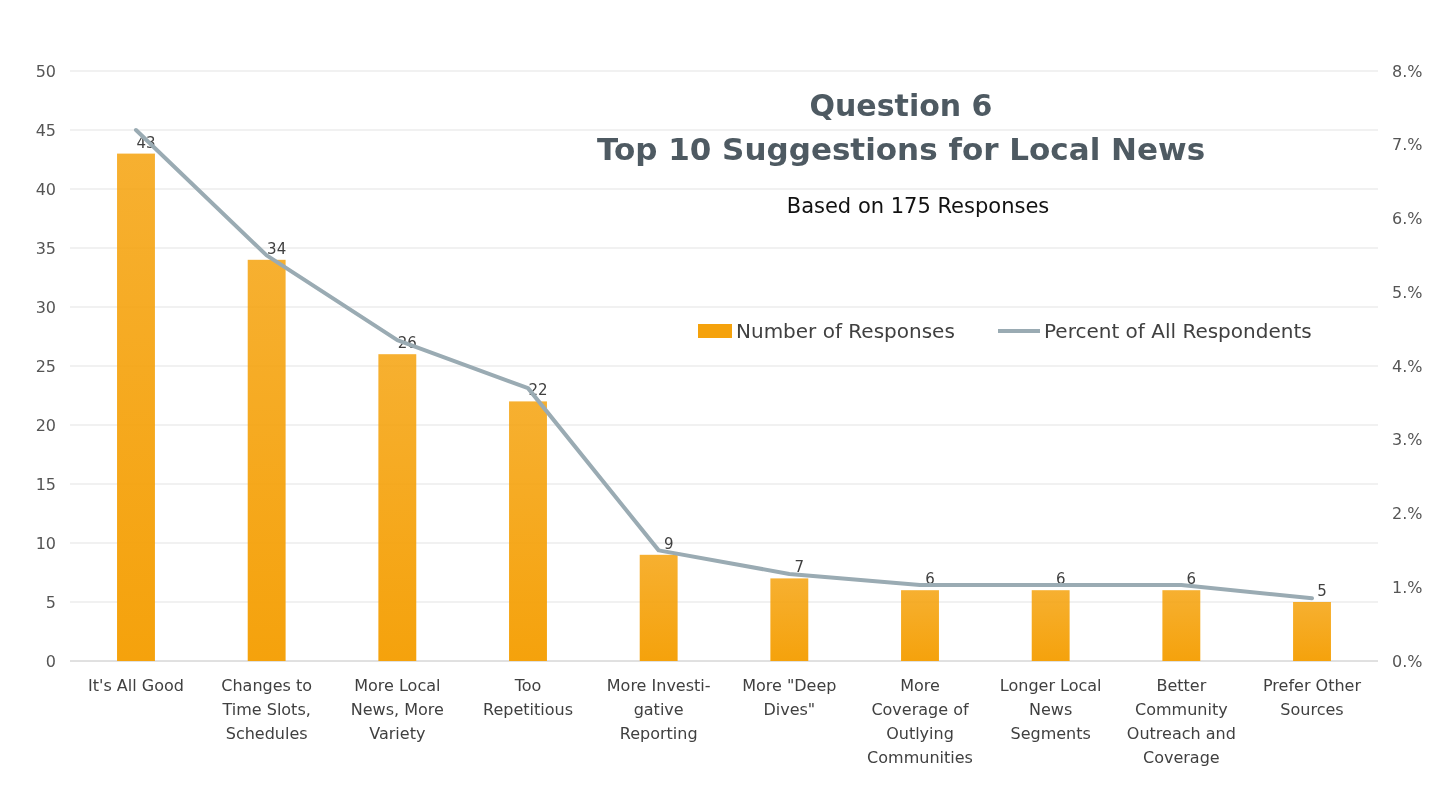 This screenshot has width=1439, height=804. I want to click on y2-tick-label: 8.%, so click(1407, 71).